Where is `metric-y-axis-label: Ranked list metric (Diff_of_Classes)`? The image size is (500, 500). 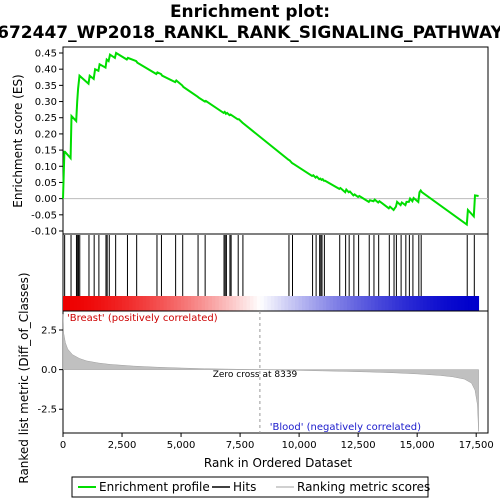
metric-y-axis-label: Ranked list metric (Diff_of_Classes) is located at coordinates (24, 377).